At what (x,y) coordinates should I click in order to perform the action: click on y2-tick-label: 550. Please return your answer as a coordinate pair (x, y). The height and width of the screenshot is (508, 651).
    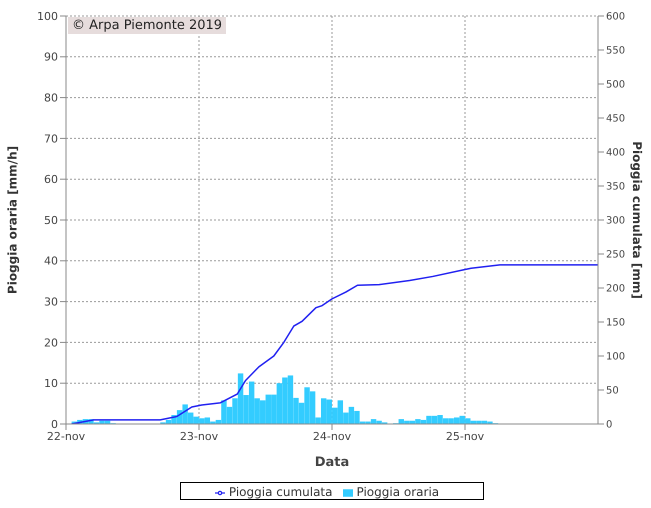
    Looking at the image, I should click on (616, 51).